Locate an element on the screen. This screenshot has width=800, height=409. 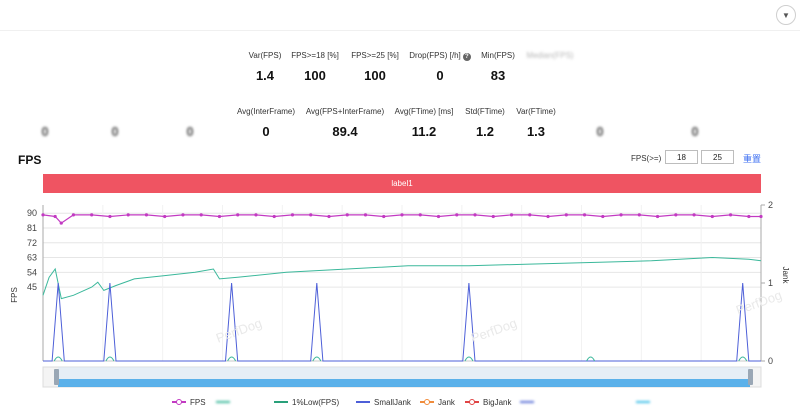
stat-value: 89.4 is located at coordinates (345, 131).